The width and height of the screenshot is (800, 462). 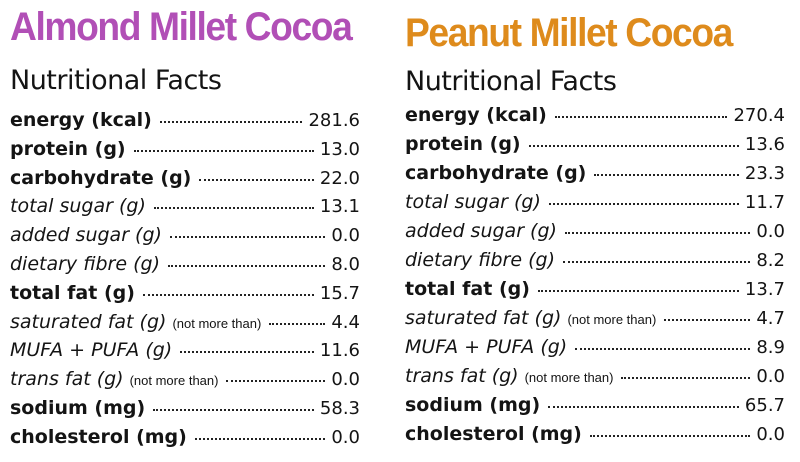 What do you see at coordinates (185, 353) in the screenshot?
I see `nutrient-row: MUFA + PUFA (g) 11.6` at bounding box center [185, 353].